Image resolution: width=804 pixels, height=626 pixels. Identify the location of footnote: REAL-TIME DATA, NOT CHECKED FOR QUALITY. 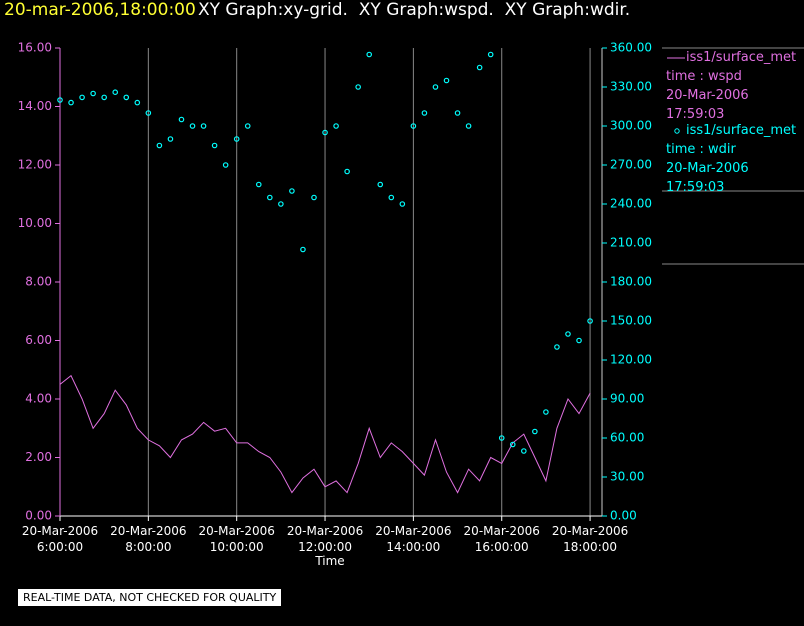
(150, 597).